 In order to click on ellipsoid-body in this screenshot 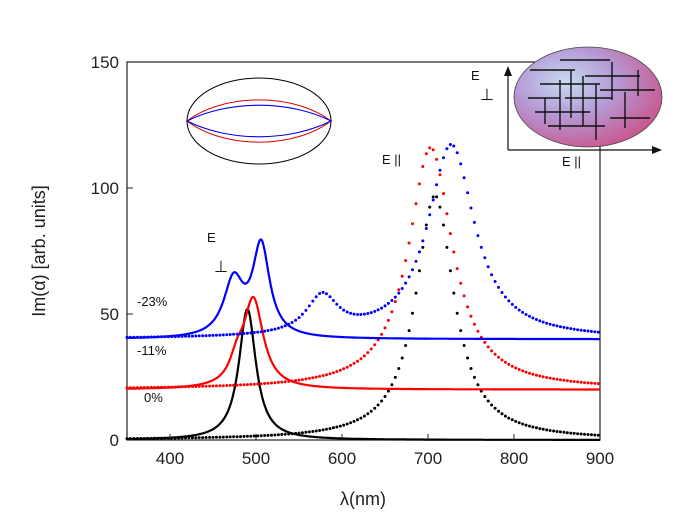, I will do `click(588, 97)`.